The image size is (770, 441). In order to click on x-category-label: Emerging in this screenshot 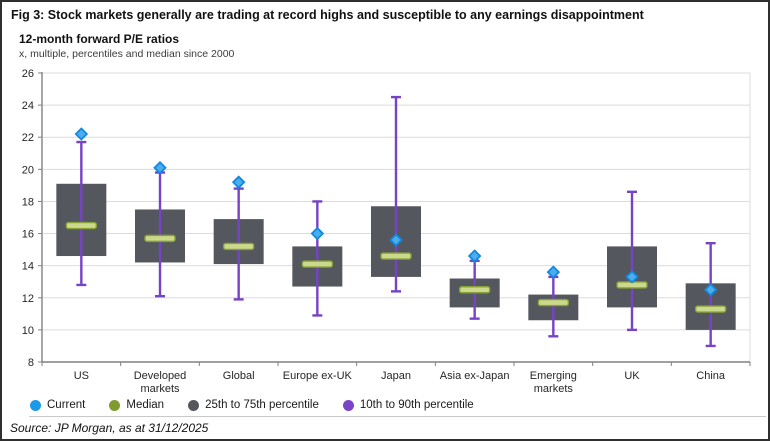, I will do `click(553, 376)`.